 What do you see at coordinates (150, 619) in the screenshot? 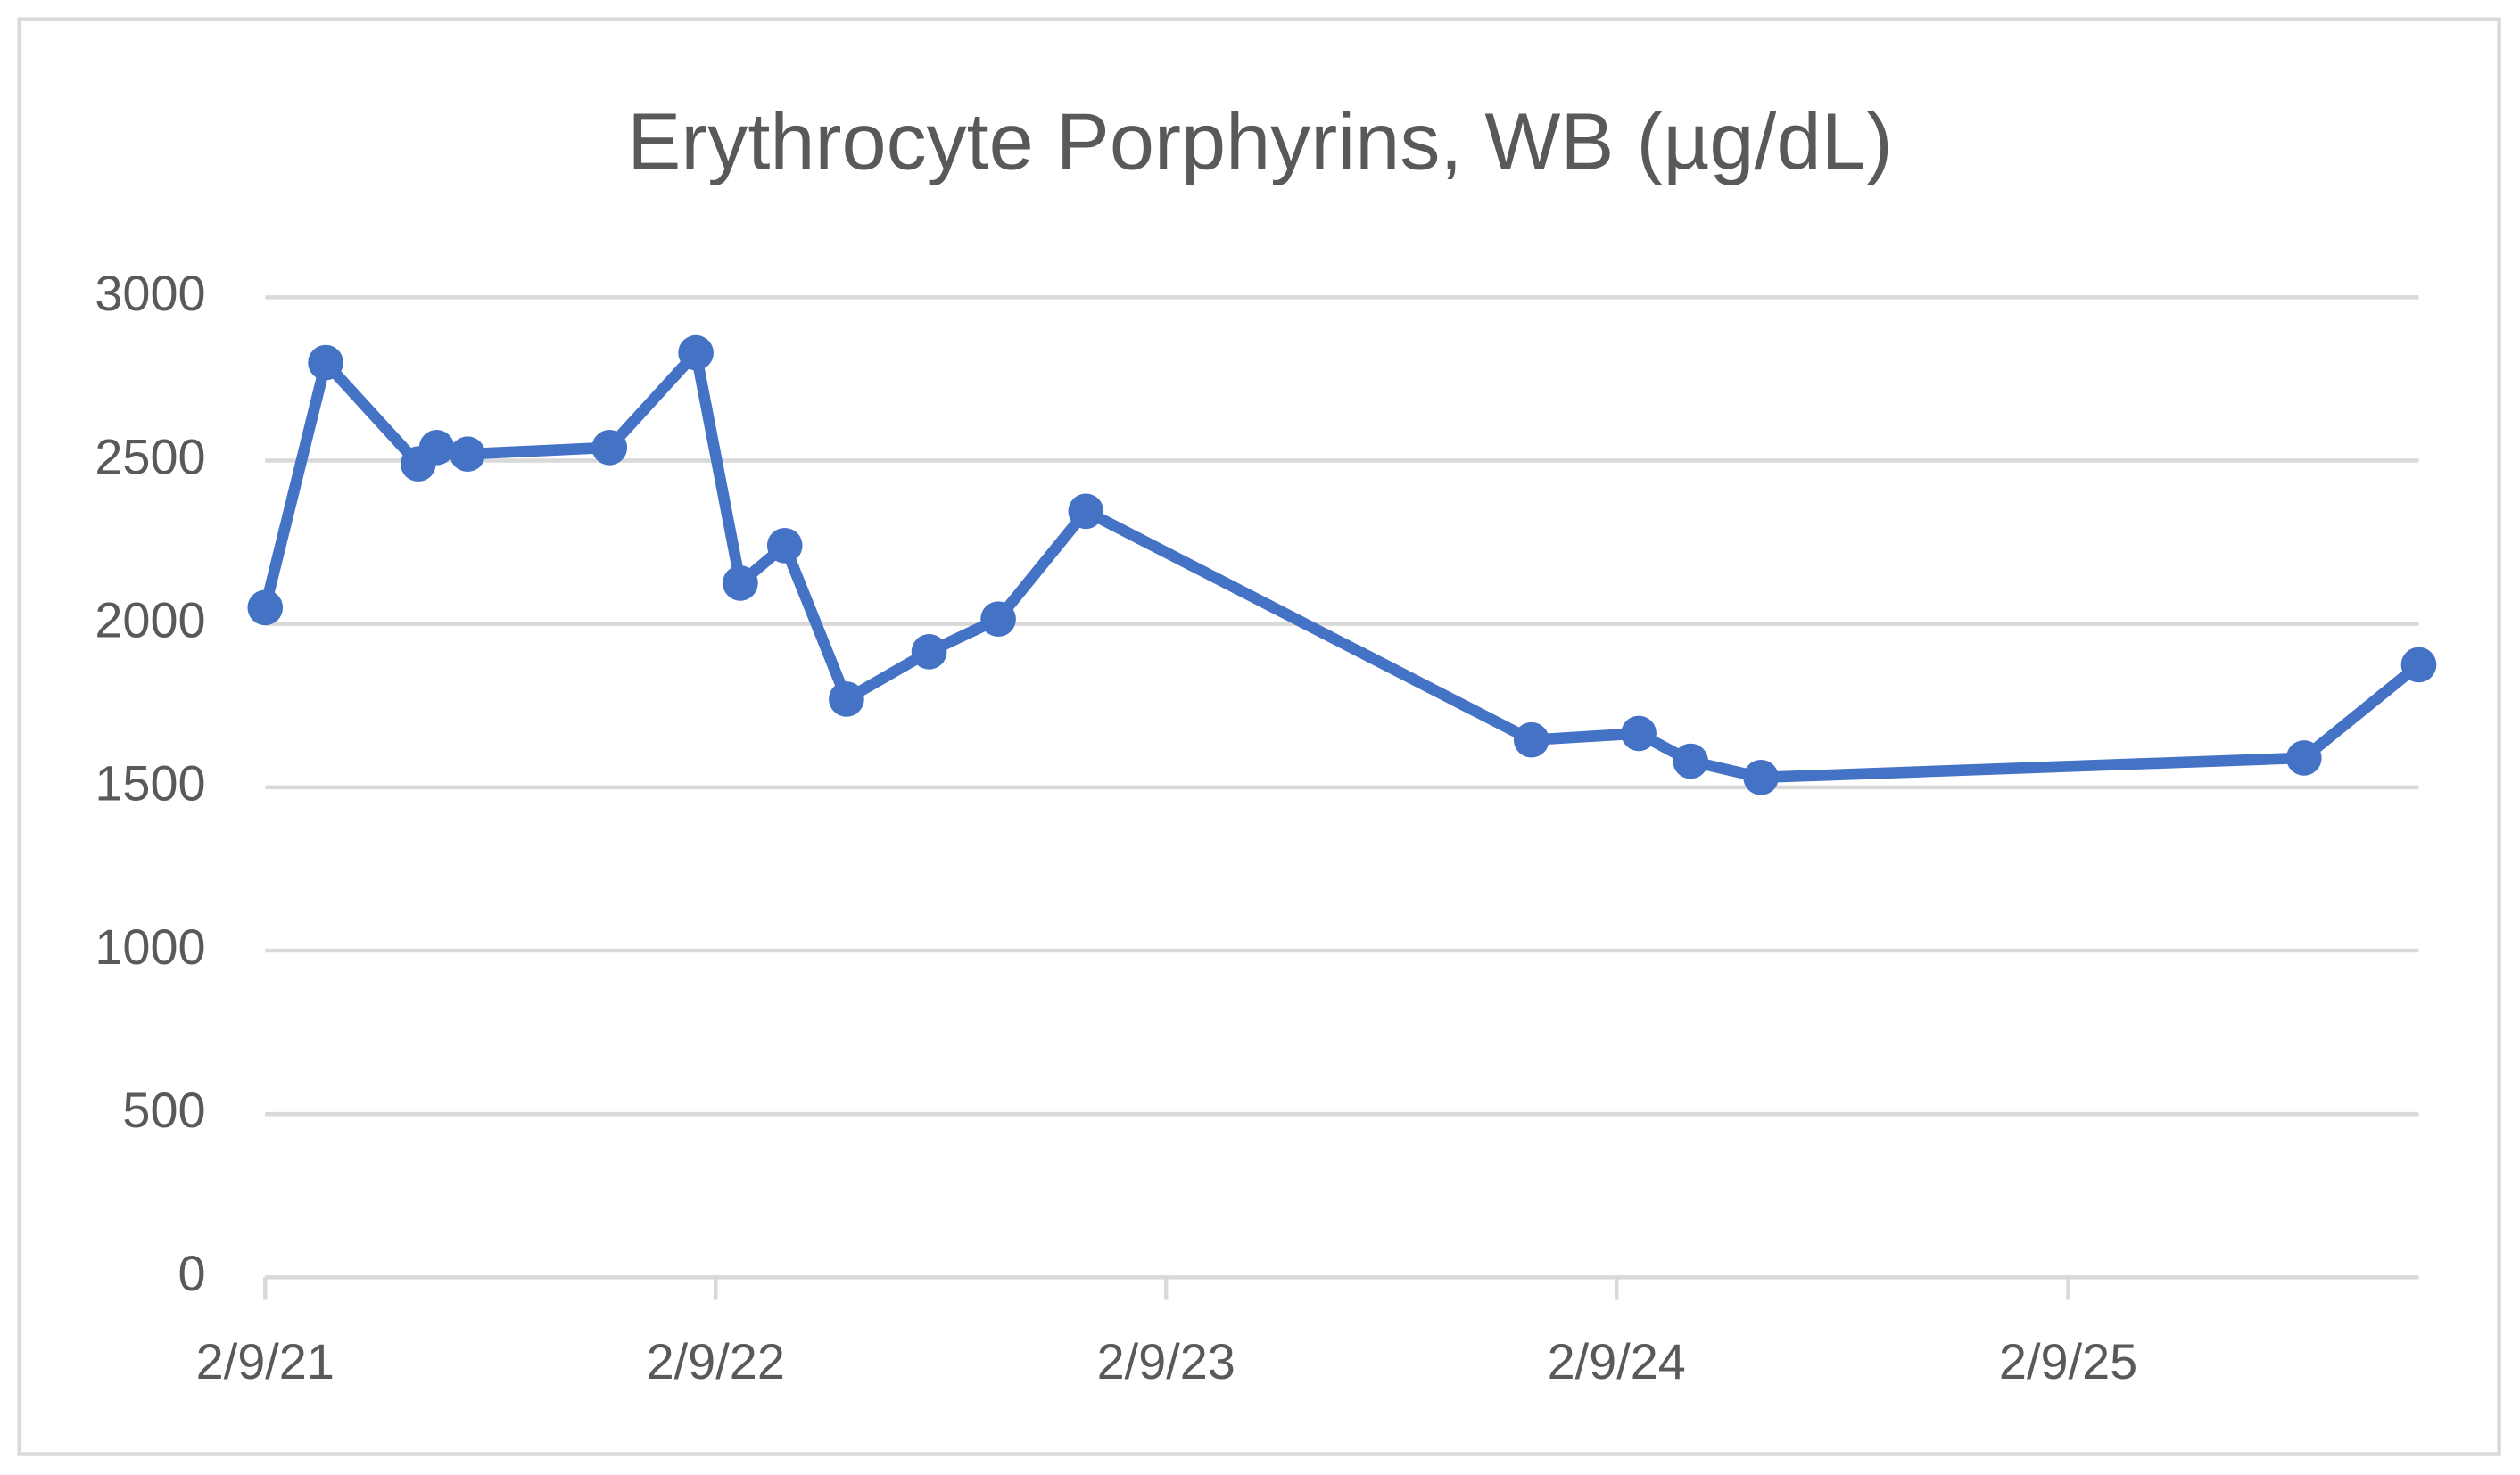
I see `y-tick-label: 2000` at bounding box center [150, 619].